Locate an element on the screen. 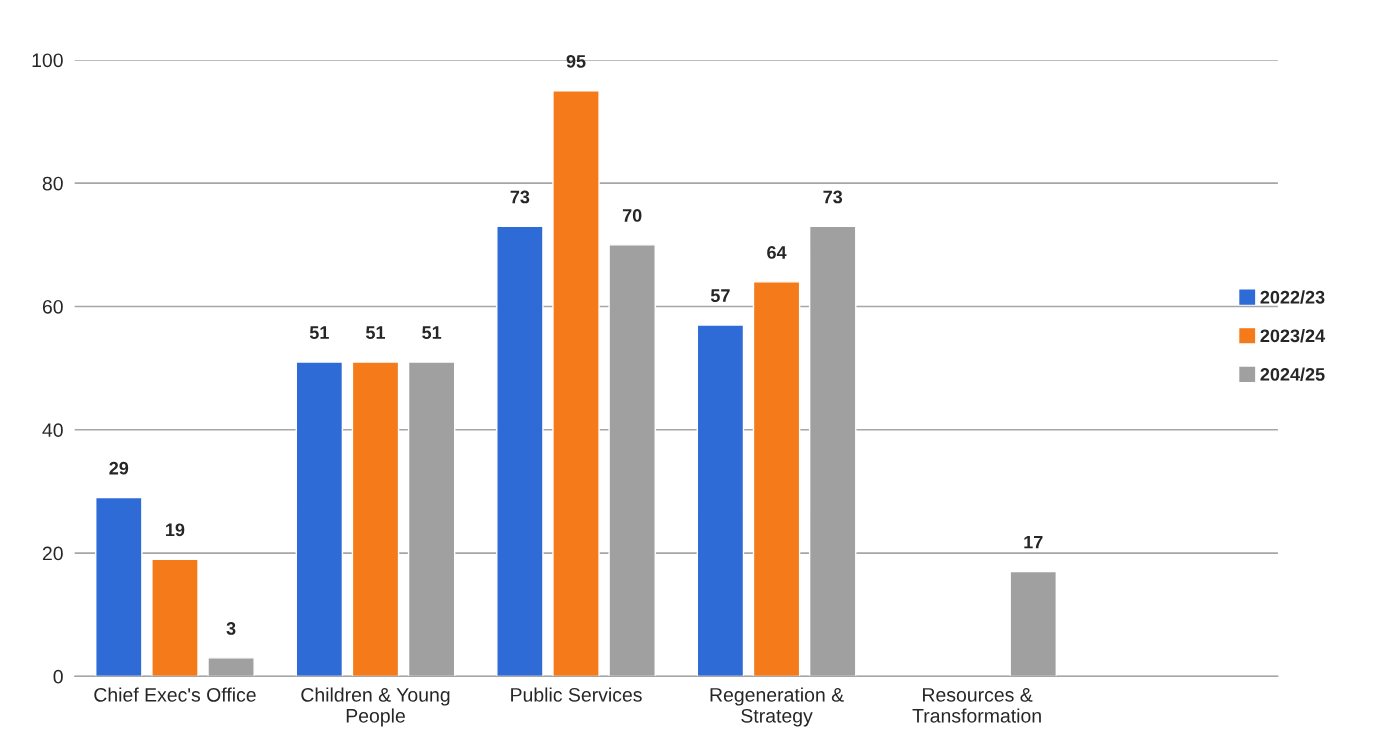 The height and width of the screenshot is (749, 1383). y-tick-label: 100 is located at coordinates (47, 60).